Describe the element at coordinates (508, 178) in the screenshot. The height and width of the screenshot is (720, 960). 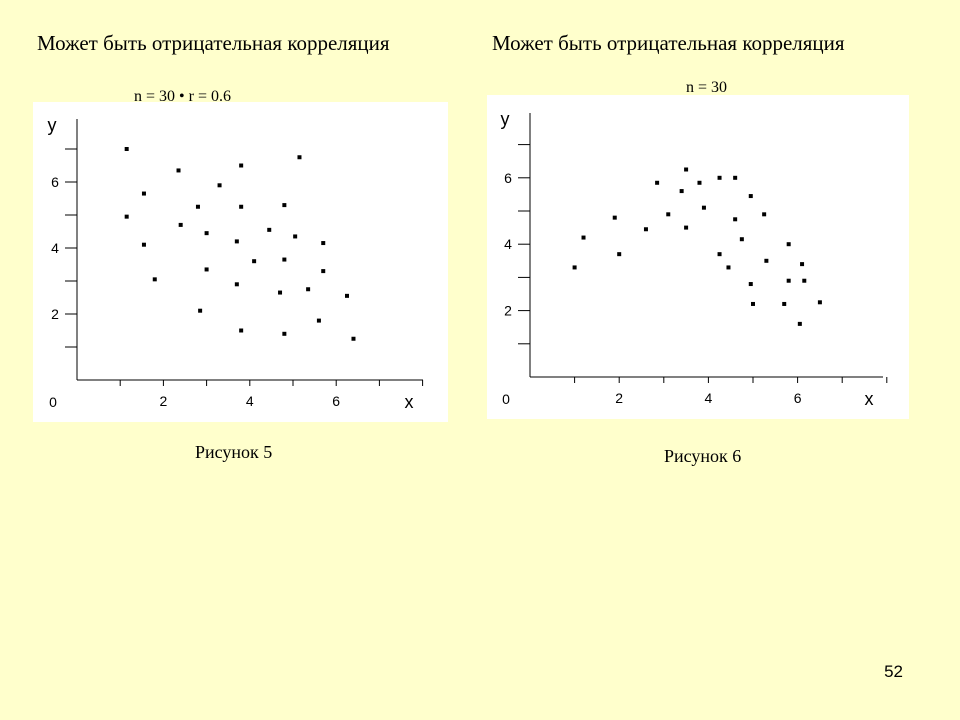
I see `chart-2-y-tick-label: 6` at that location.